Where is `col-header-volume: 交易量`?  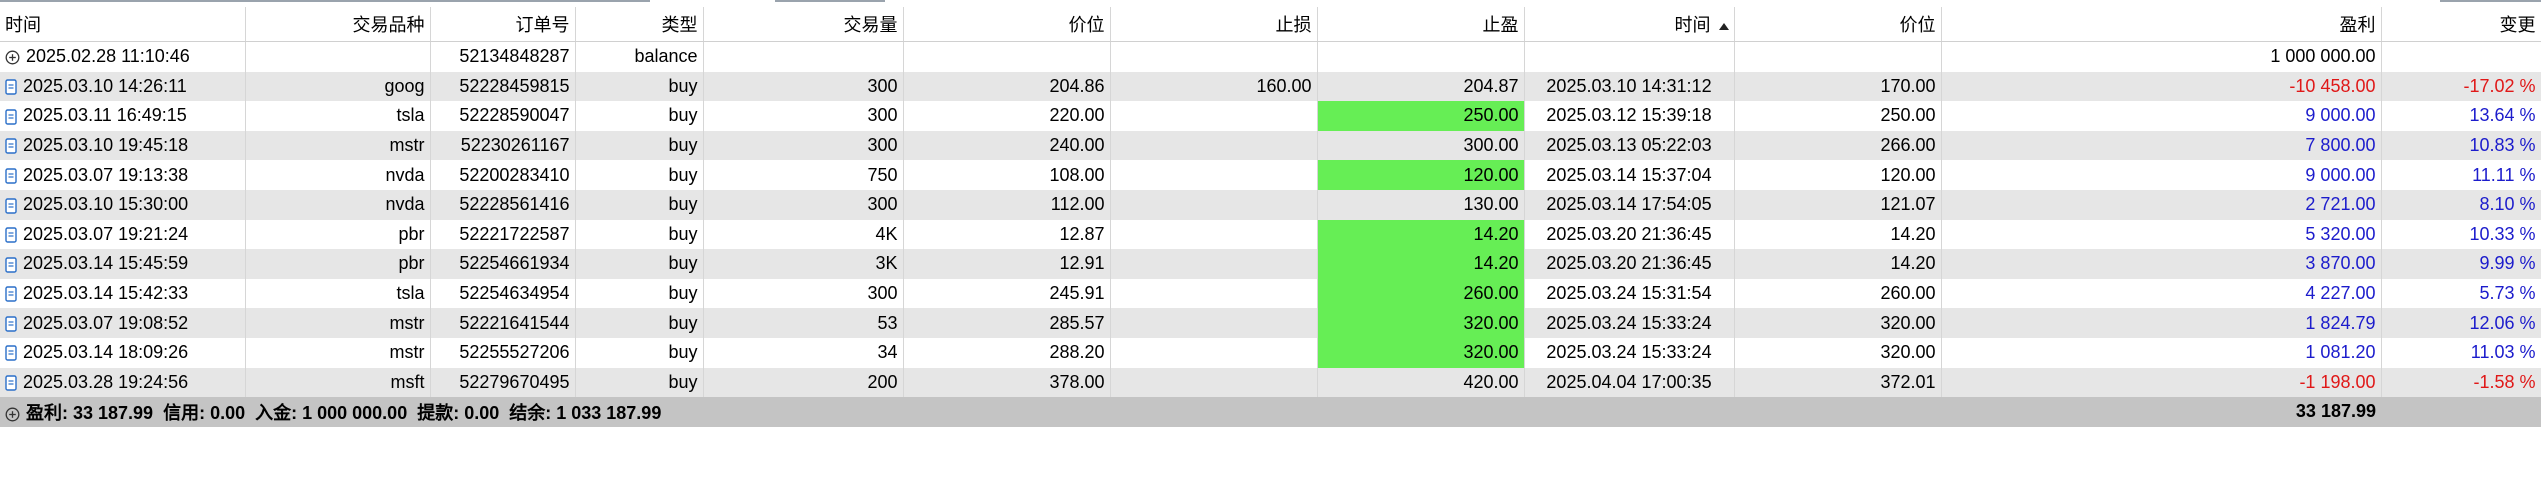 col-header-volume: 交易量 is located at coordinates (803, 24).